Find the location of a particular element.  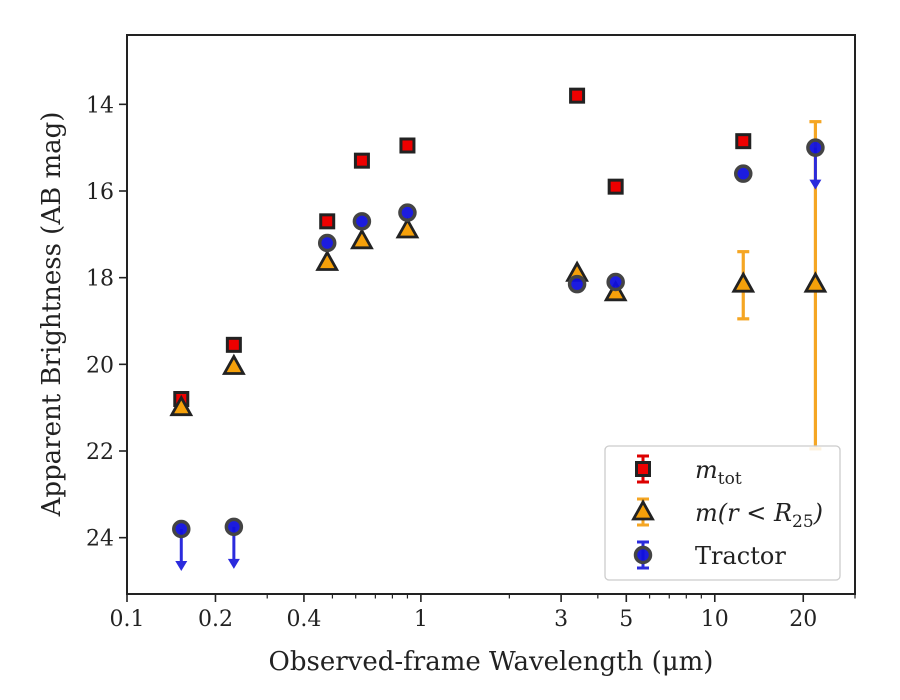

x-tick-label: 10 is located at coordinates (715, 619).